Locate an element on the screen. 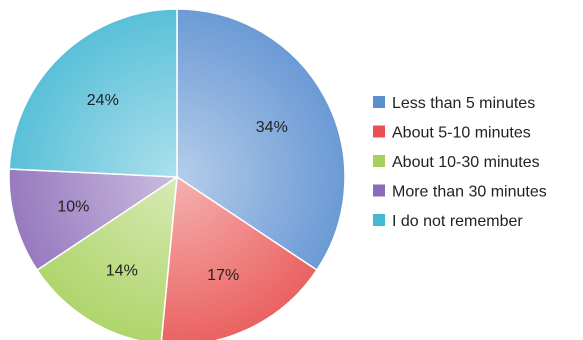 The image size is (583, 340). legend-label-5: I do not remember is located at coordinates (457, 221).